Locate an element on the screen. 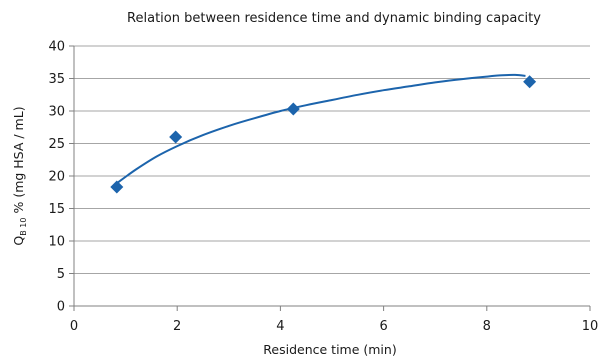 This screenshot has width=602, height=359. x-tick-label: 10 is located at coordinates (590, 326).